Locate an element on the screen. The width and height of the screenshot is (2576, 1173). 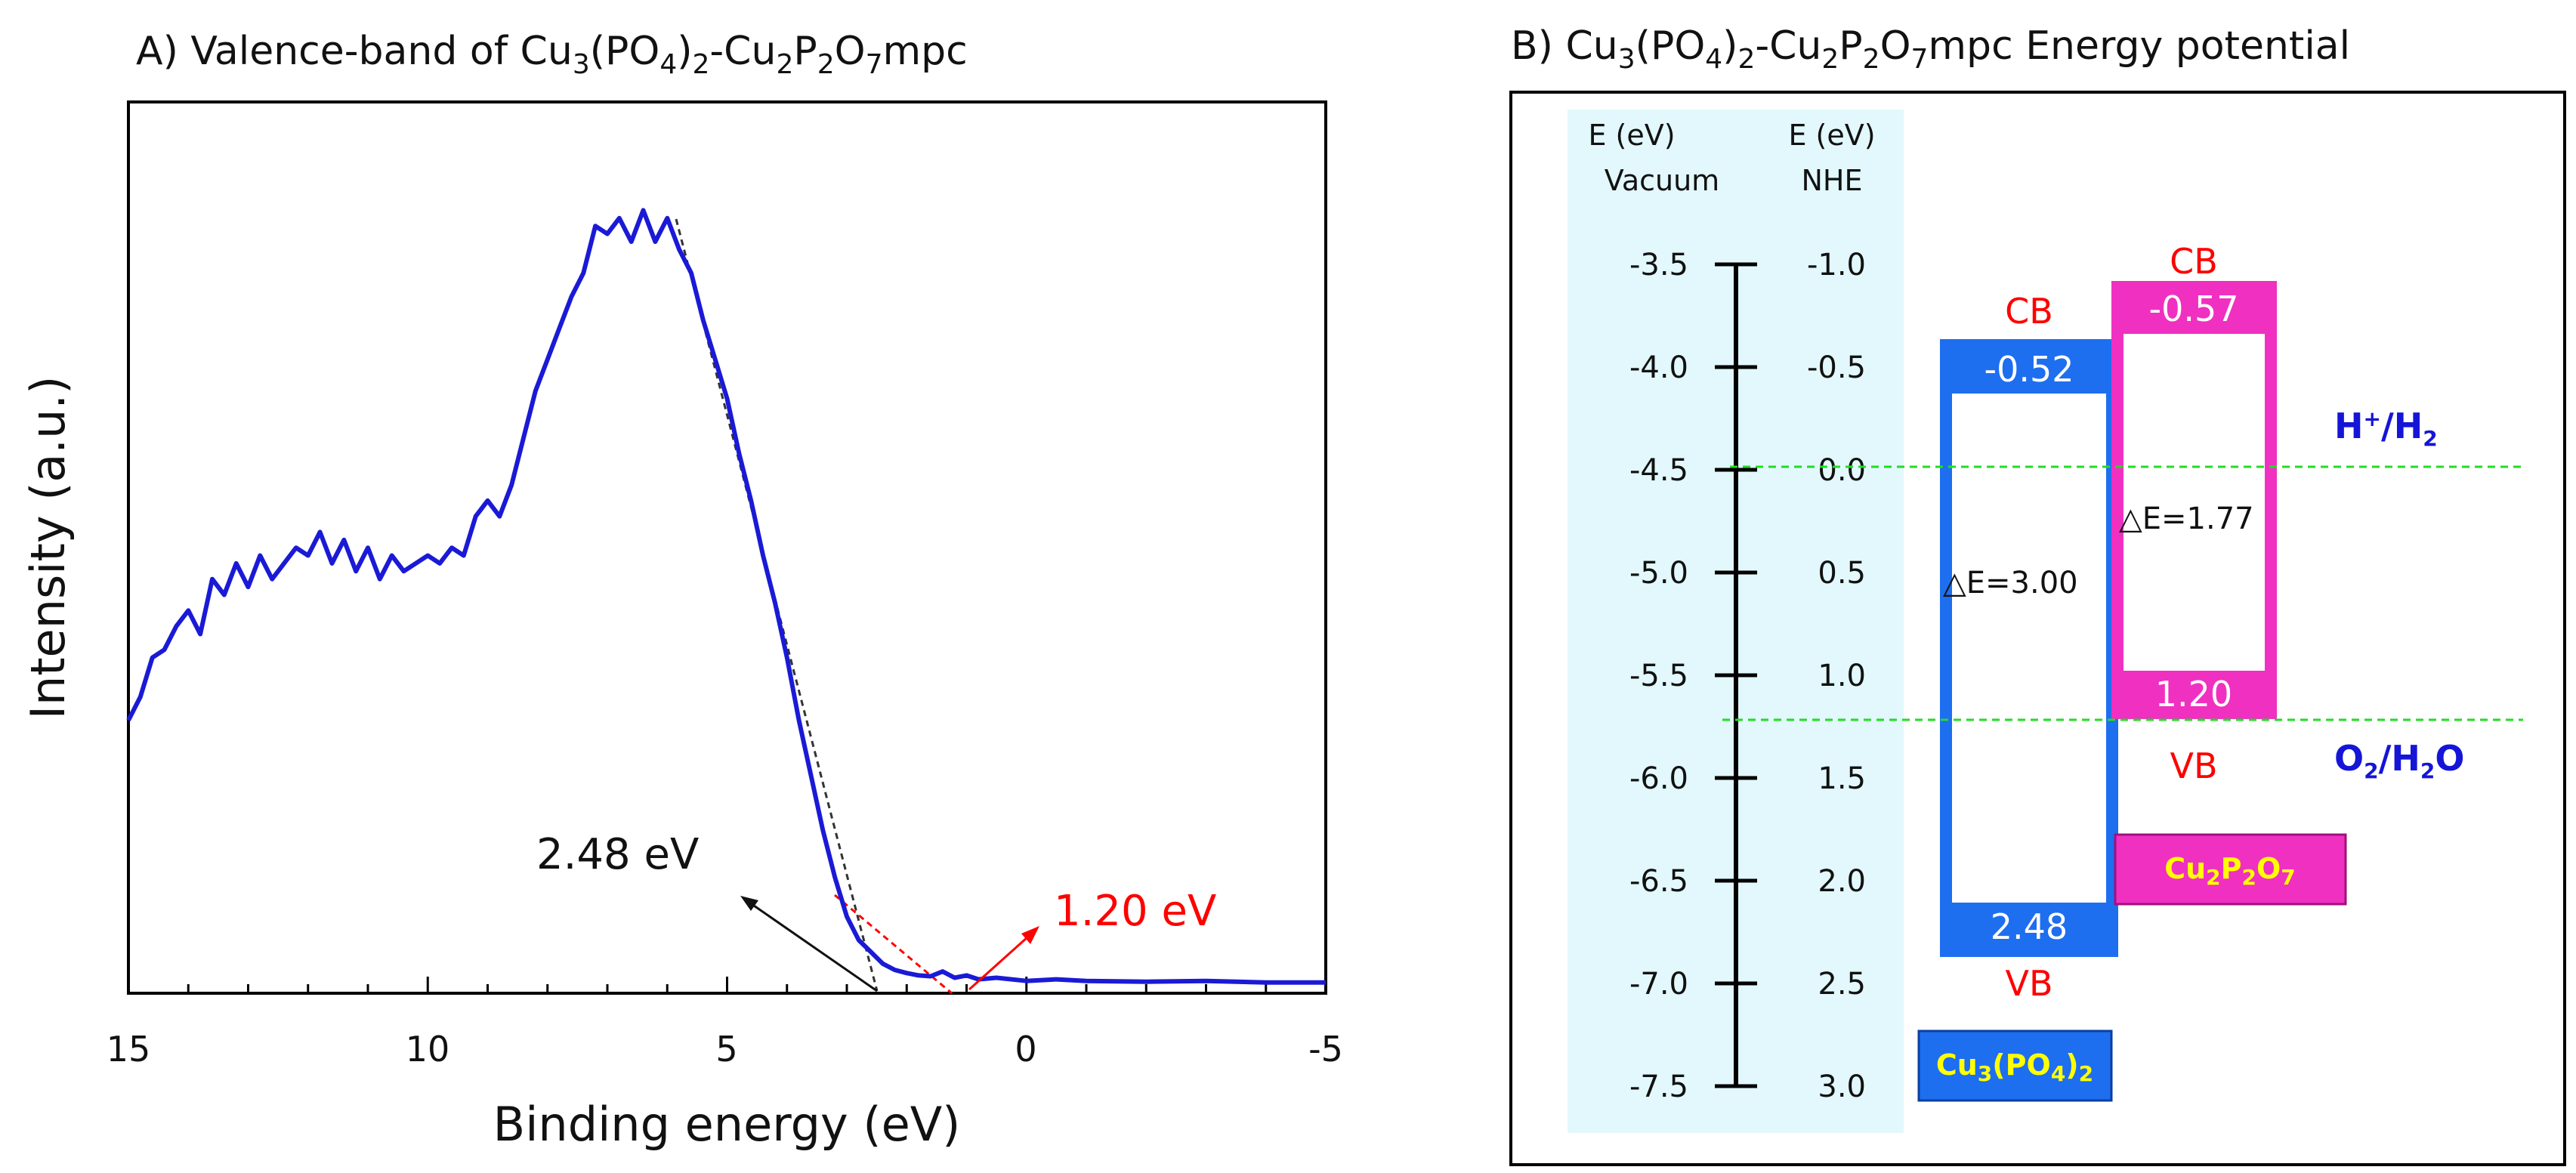
material-name: Cu2P2O7 is located at coordinates (2230, 871).